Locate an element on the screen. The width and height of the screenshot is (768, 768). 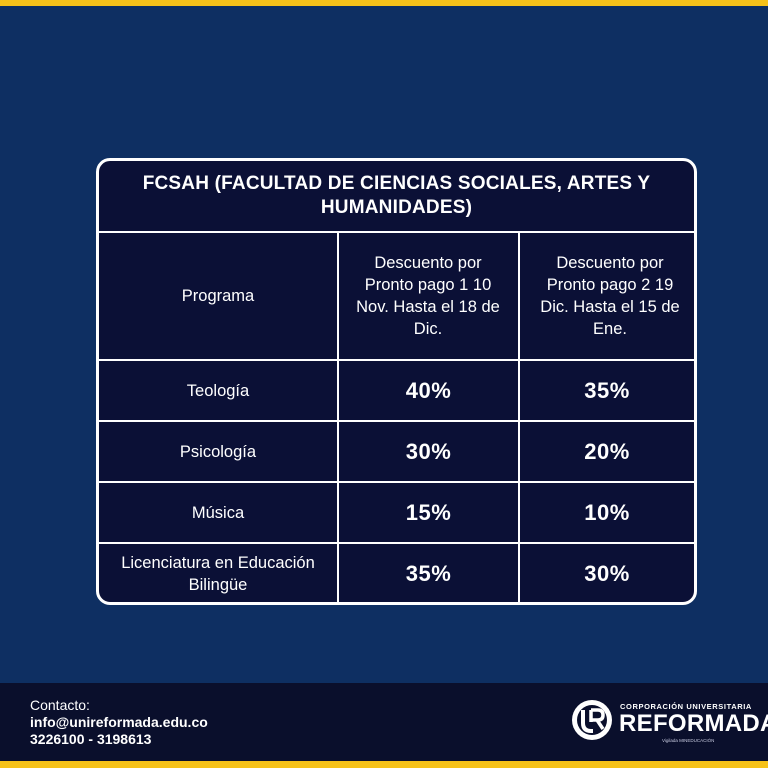
contact-email: info@unireformada.edu.co is located at coordinates (119, 722).